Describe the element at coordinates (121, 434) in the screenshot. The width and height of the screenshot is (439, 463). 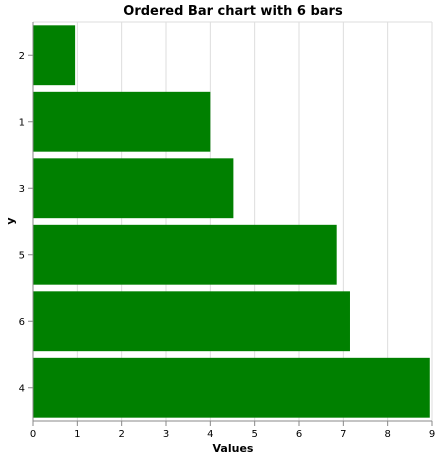
I see `x-tick-label-2: 2` at that location.